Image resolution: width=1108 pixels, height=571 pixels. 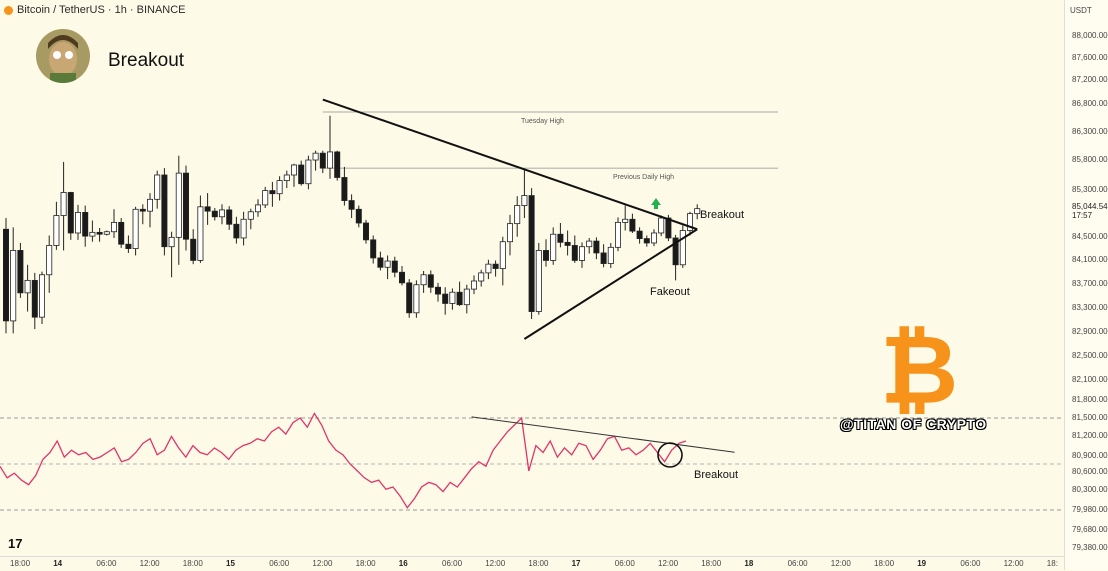 What do you see at coordinates (1090, 259) in the screenshot?
I see `price-tick-label: 84,100.00` at bounding box center [1090, 259].